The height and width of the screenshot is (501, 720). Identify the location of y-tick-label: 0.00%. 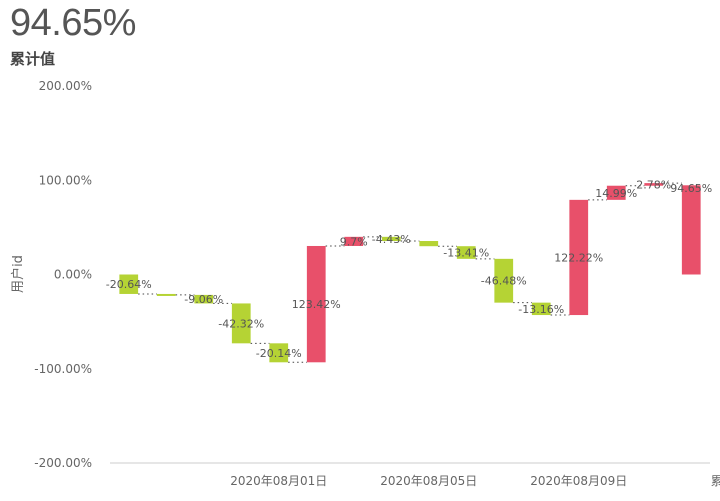
(73, 275).